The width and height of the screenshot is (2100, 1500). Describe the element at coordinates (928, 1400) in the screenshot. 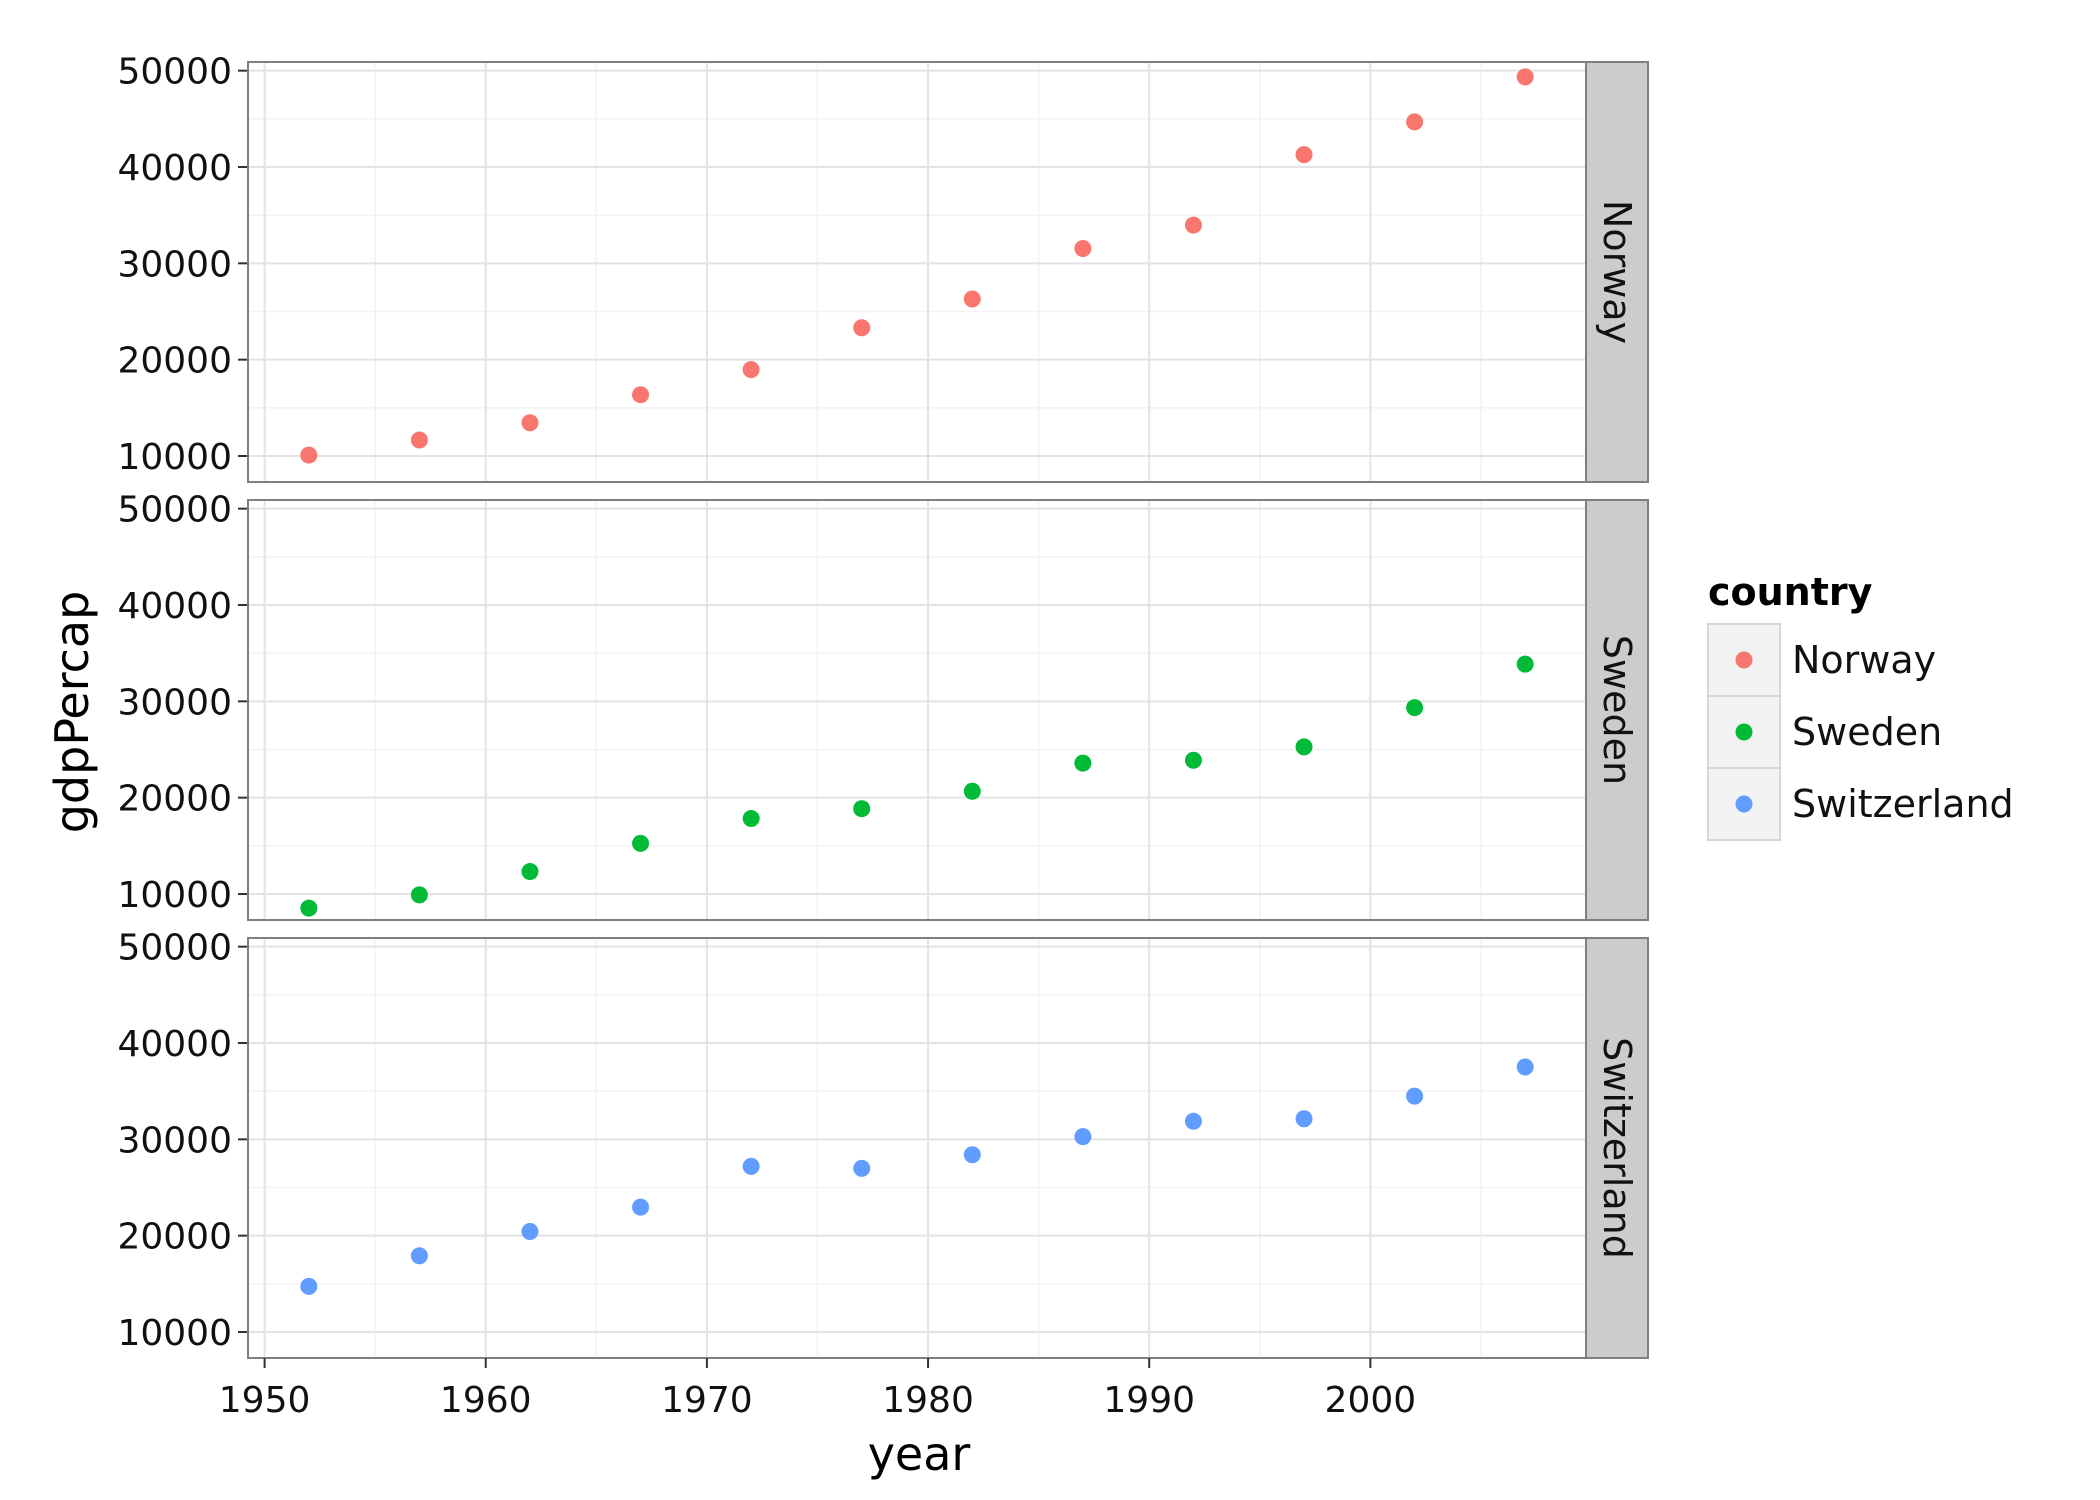

I see `x-tick-label: 1980` at that location.